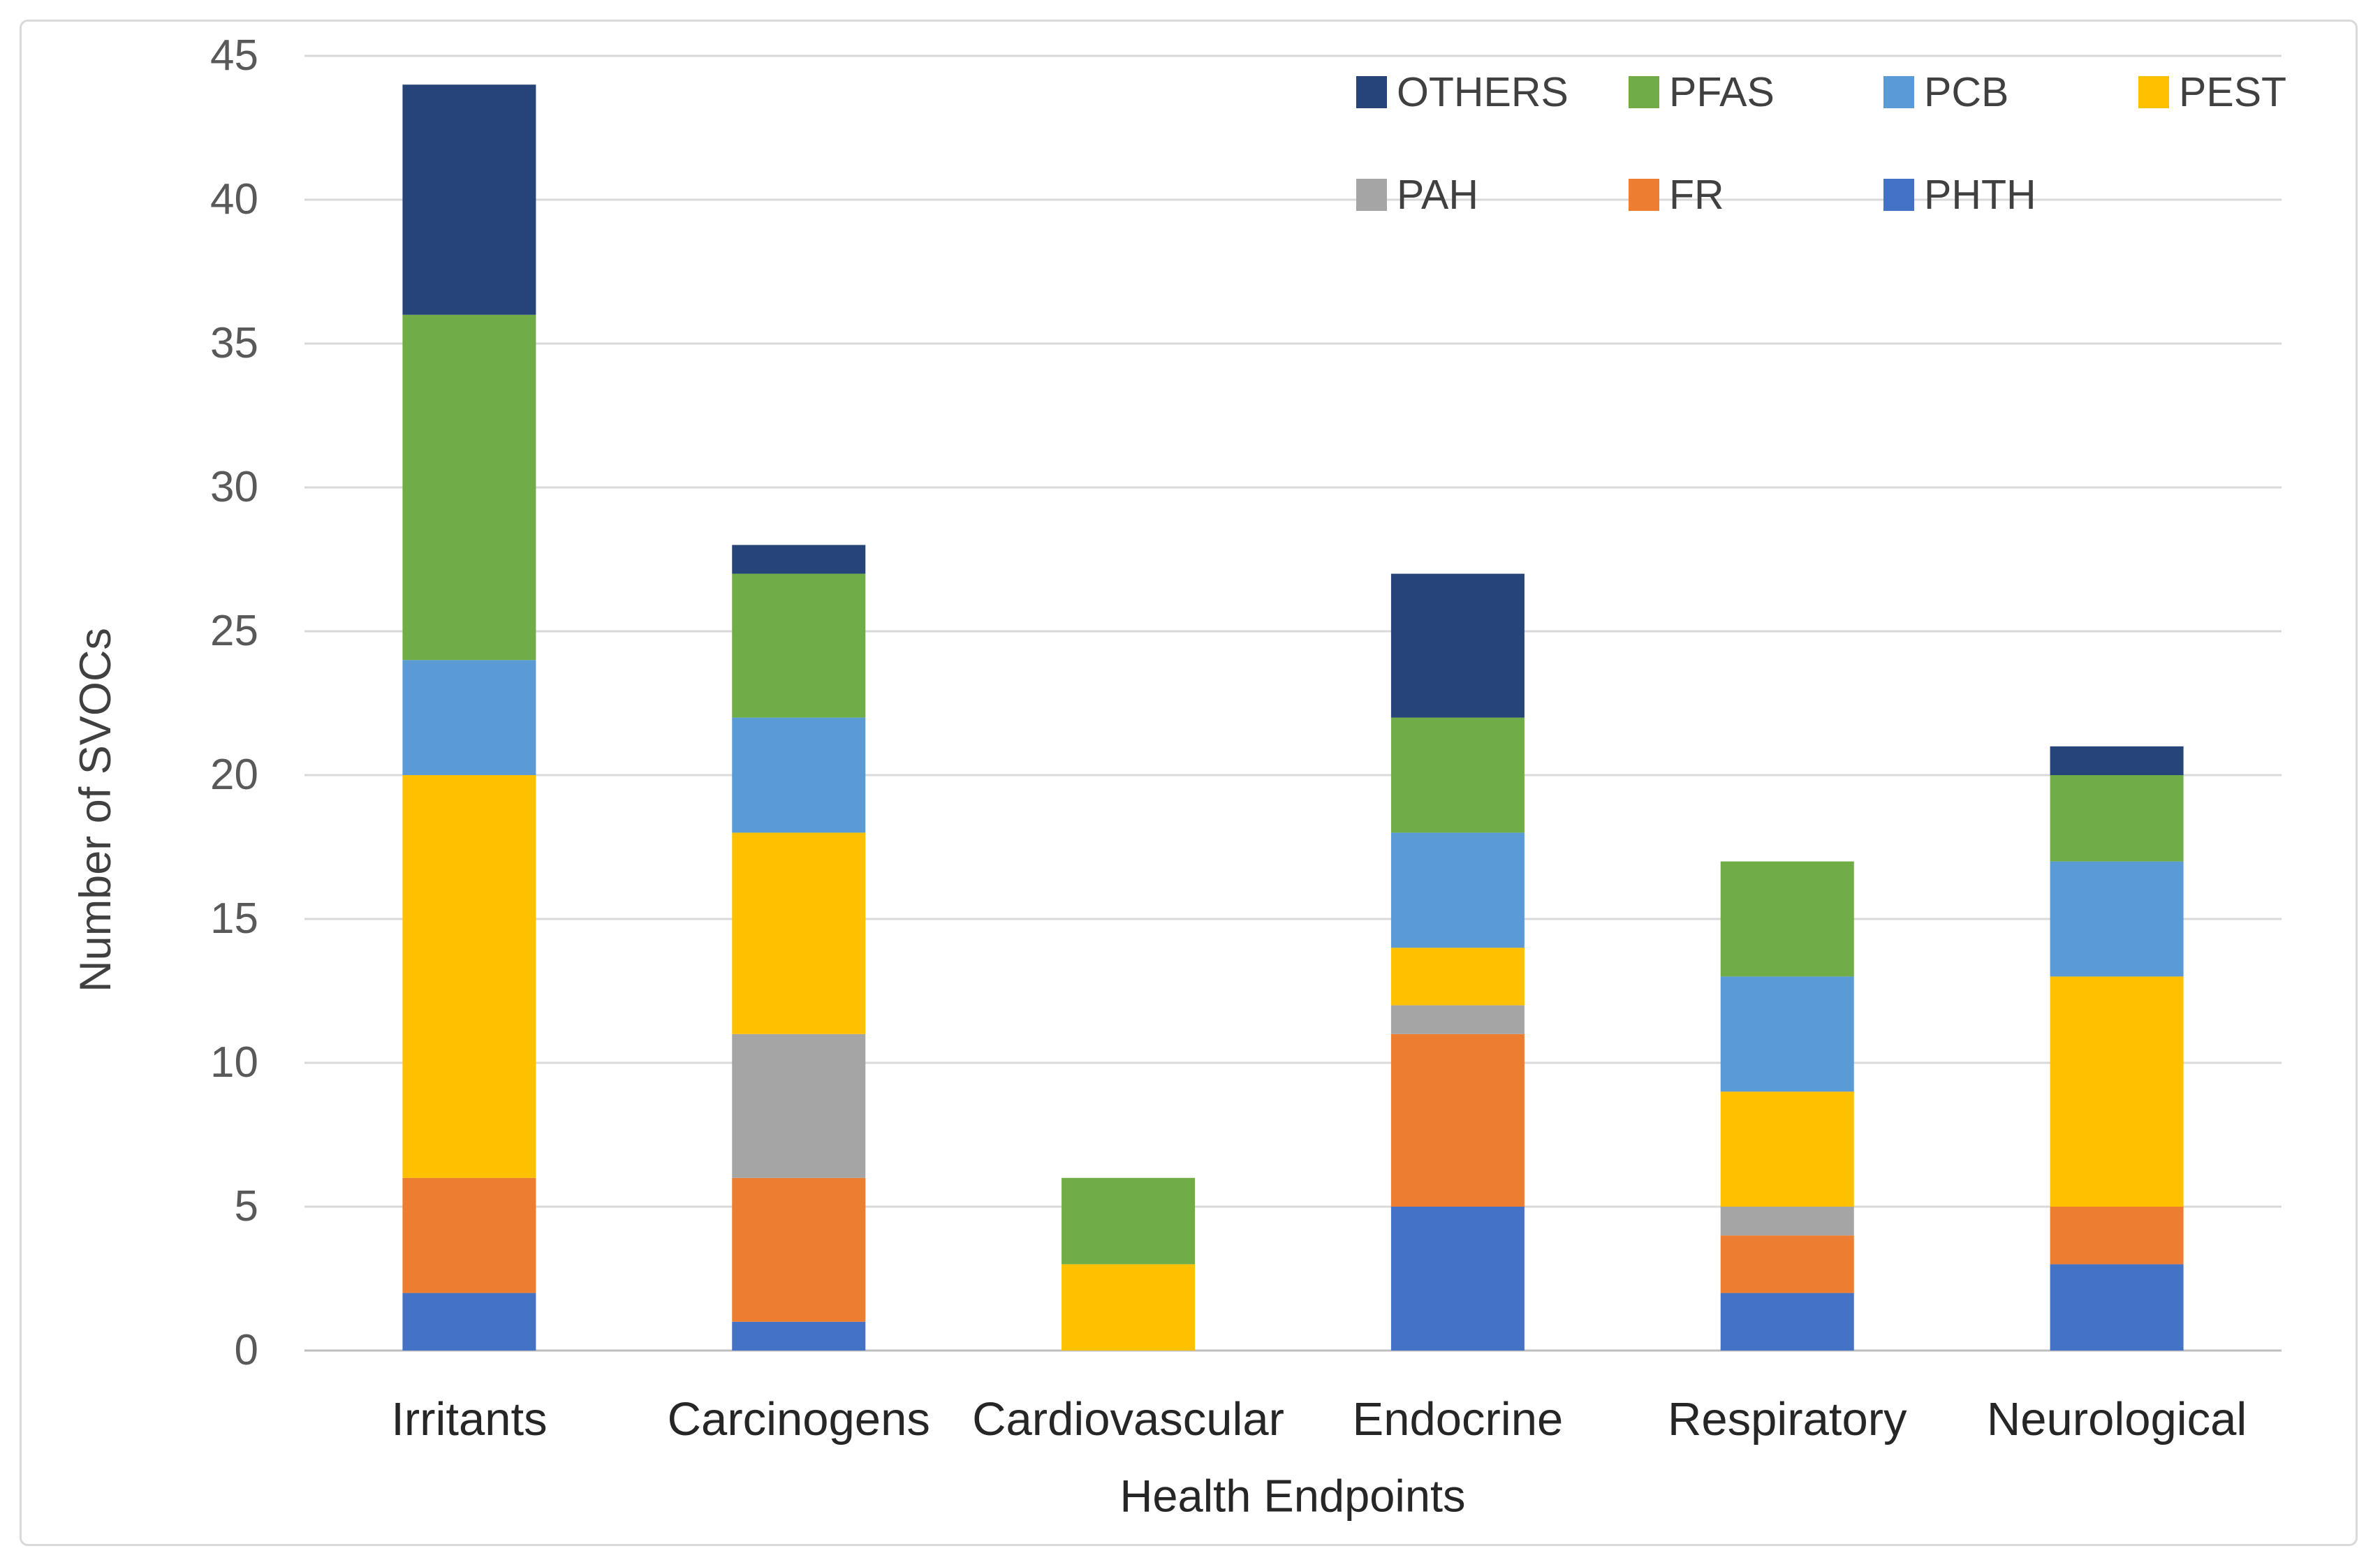 This screenshot has width=2380, height=1567. I want to click on legend-swatch-pest, so click(2153, 92).